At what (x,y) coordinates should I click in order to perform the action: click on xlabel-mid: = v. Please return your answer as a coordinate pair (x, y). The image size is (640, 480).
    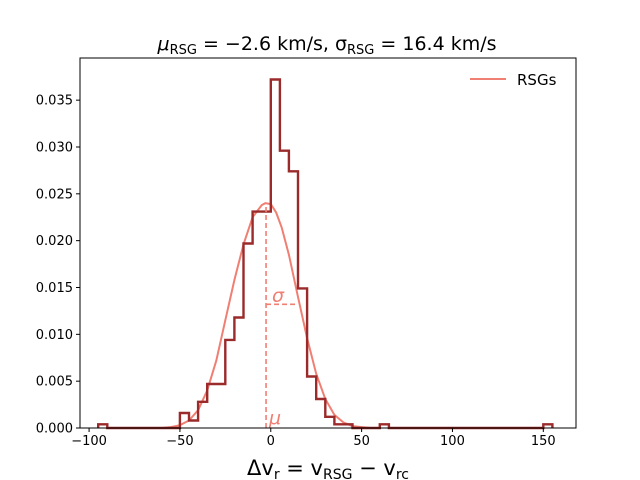
    Looking at the image, I should click on (301, 468).